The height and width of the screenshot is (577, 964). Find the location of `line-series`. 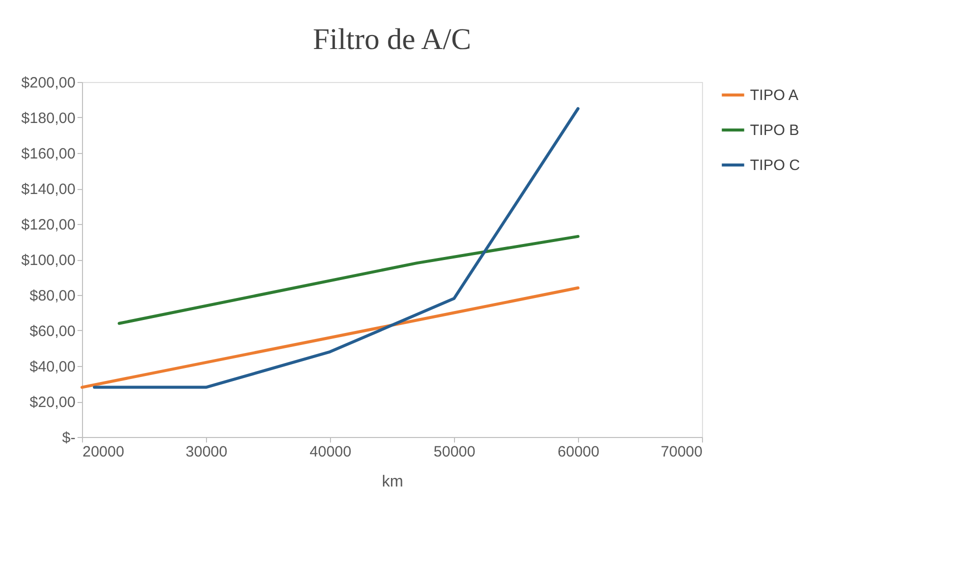

line-series is located at coordinates (330, 337).